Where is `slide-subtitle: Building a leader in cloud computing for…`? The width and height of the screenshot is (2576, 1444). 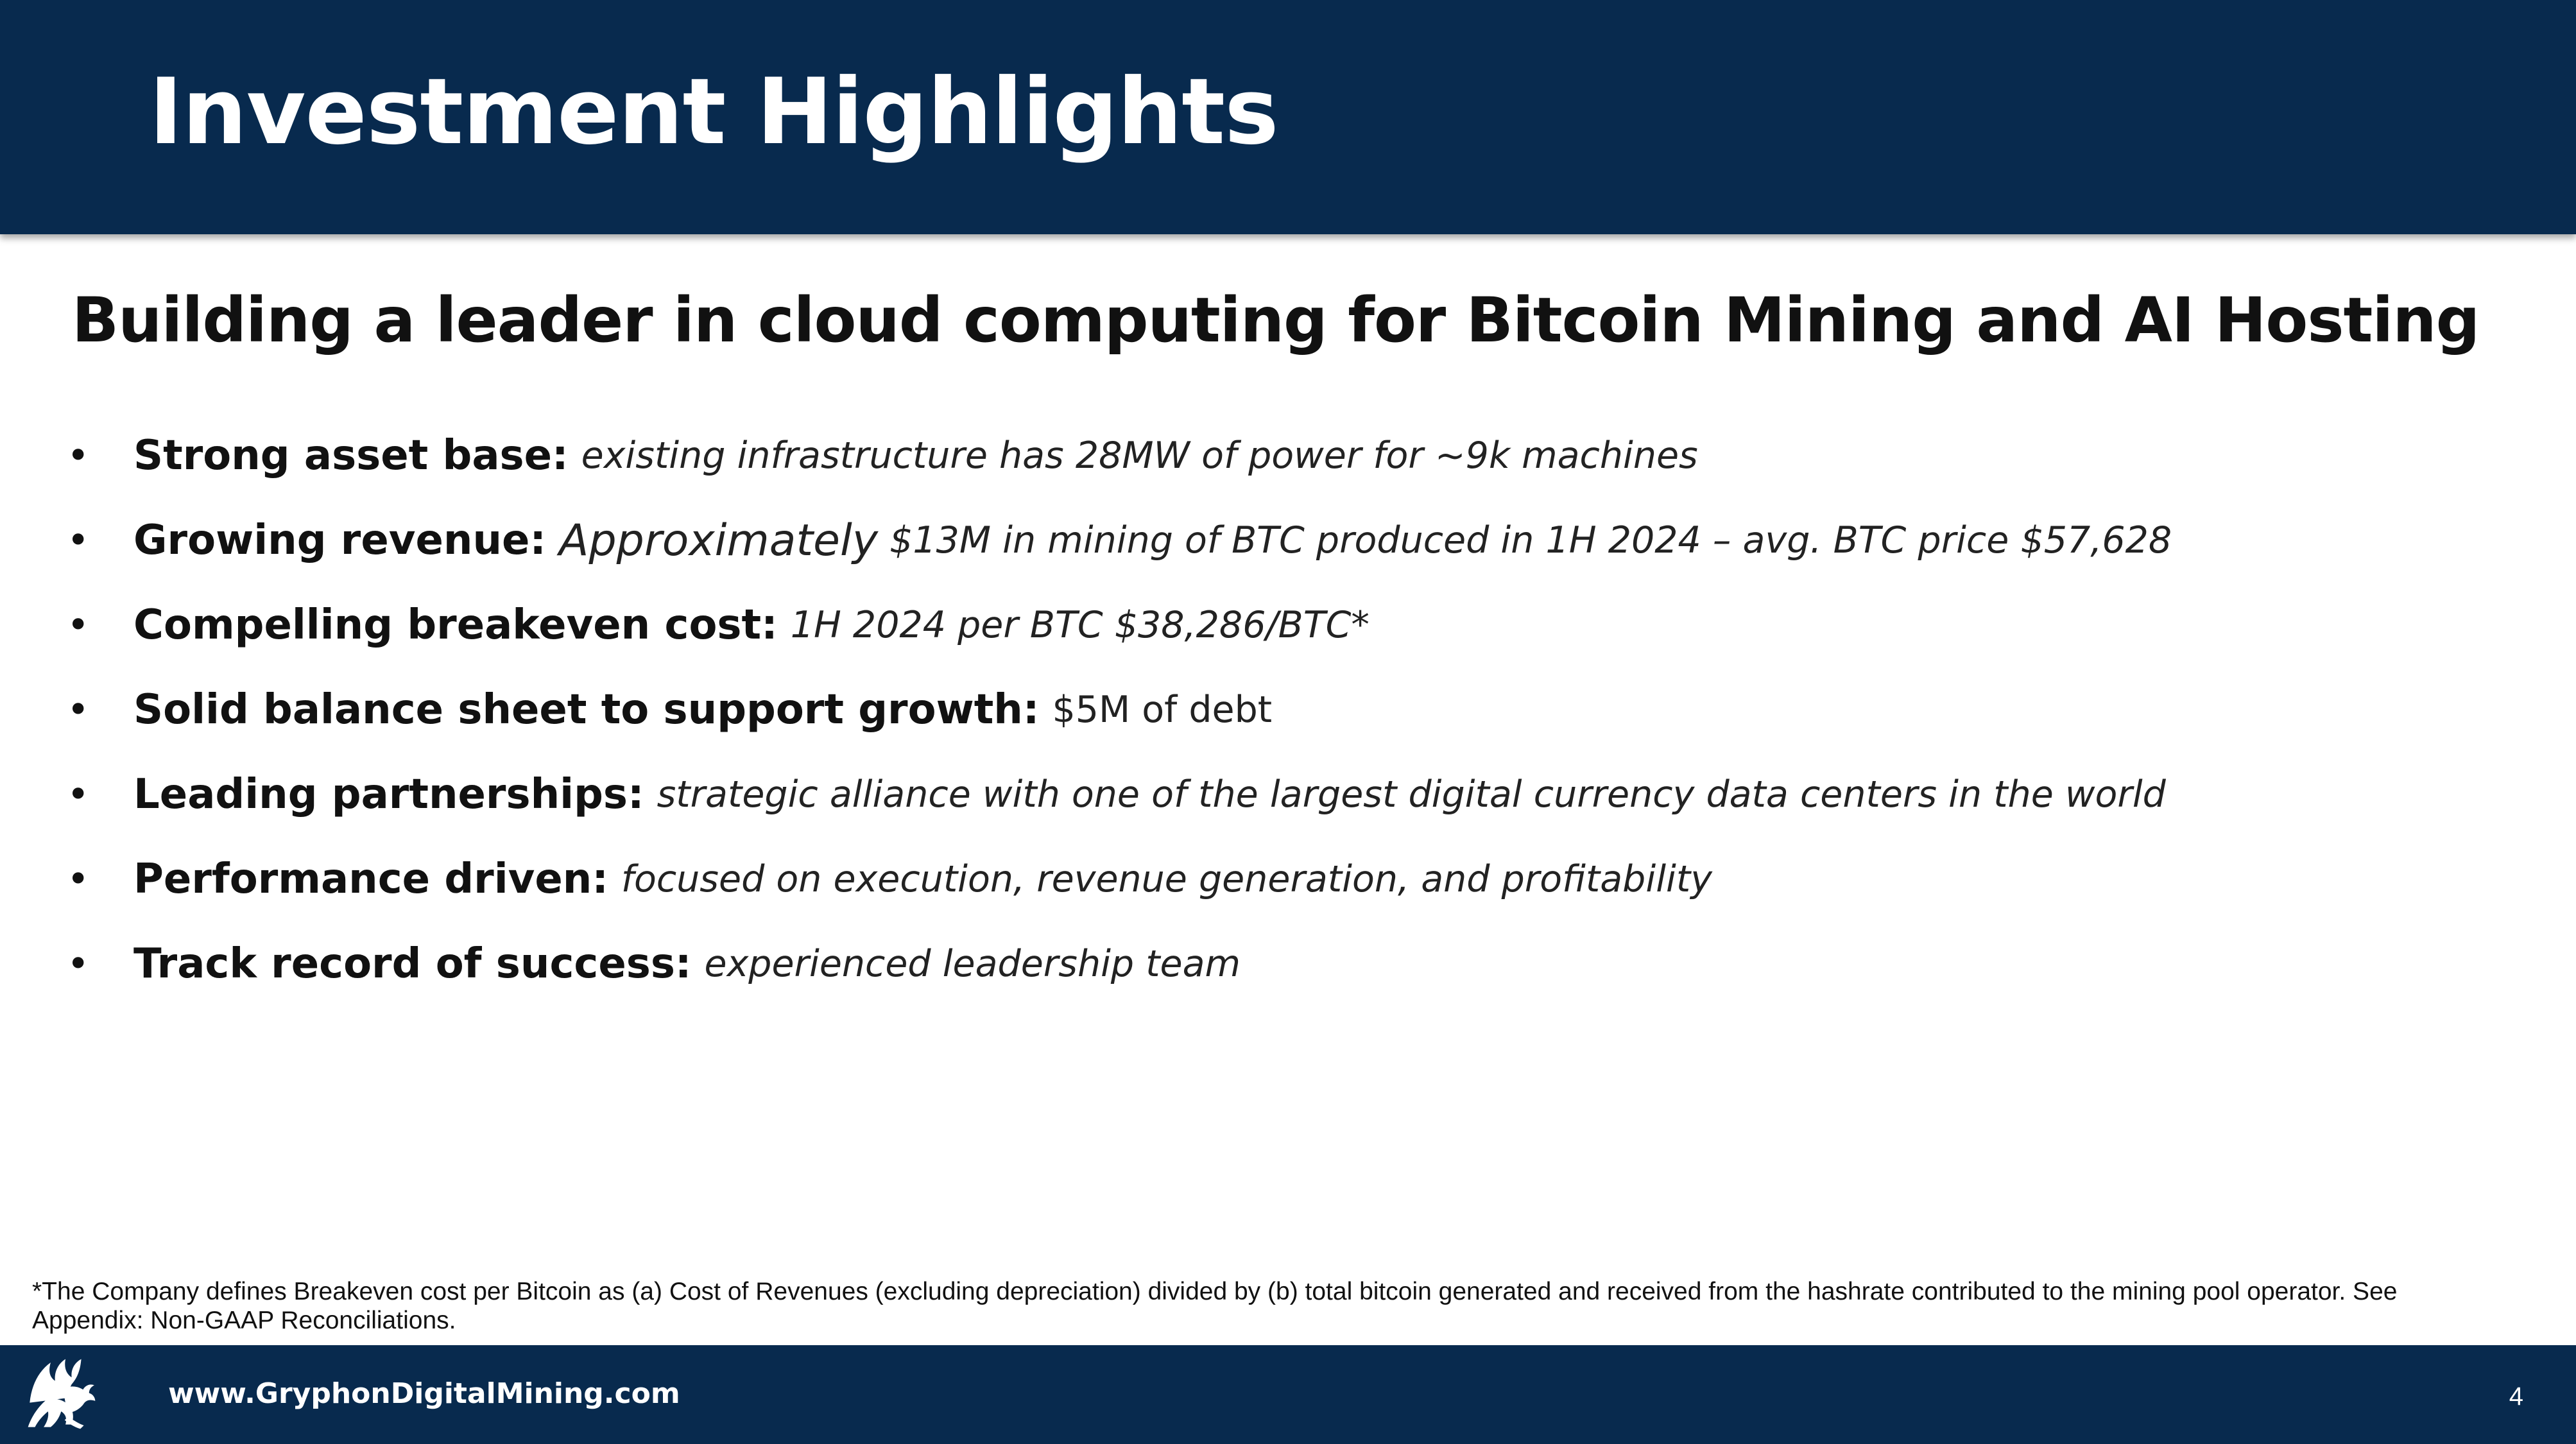
slide-subtitle: Building a leader in cloud computing for… is located at coordinates (1276, 320).